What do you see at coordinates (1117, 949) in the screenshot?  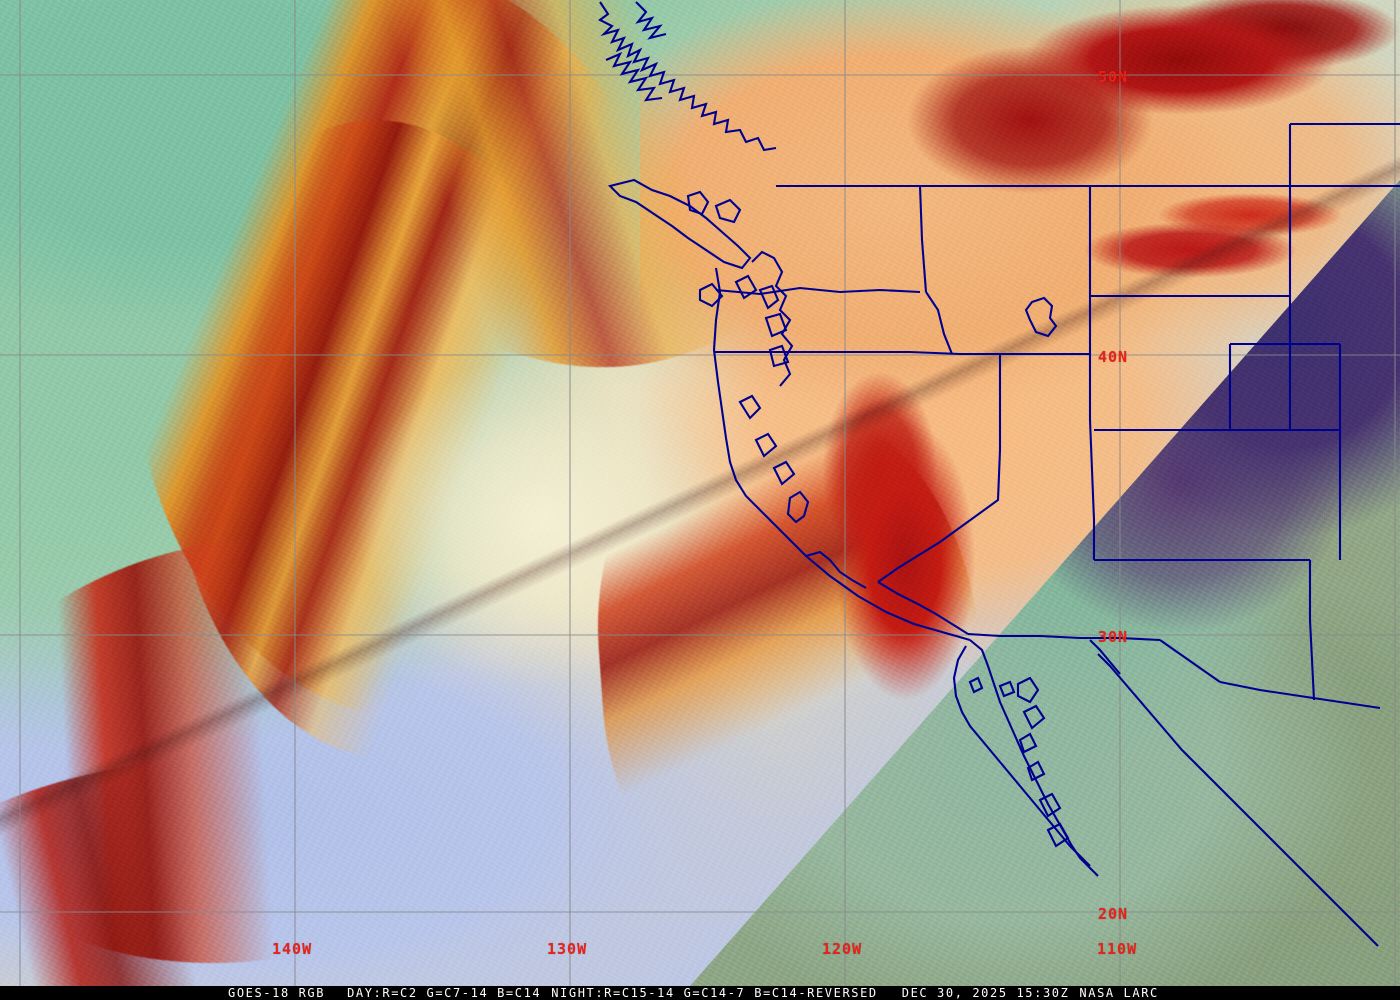 I see `longitude-label-110w: 110W` at bounding box center [1117, 949].